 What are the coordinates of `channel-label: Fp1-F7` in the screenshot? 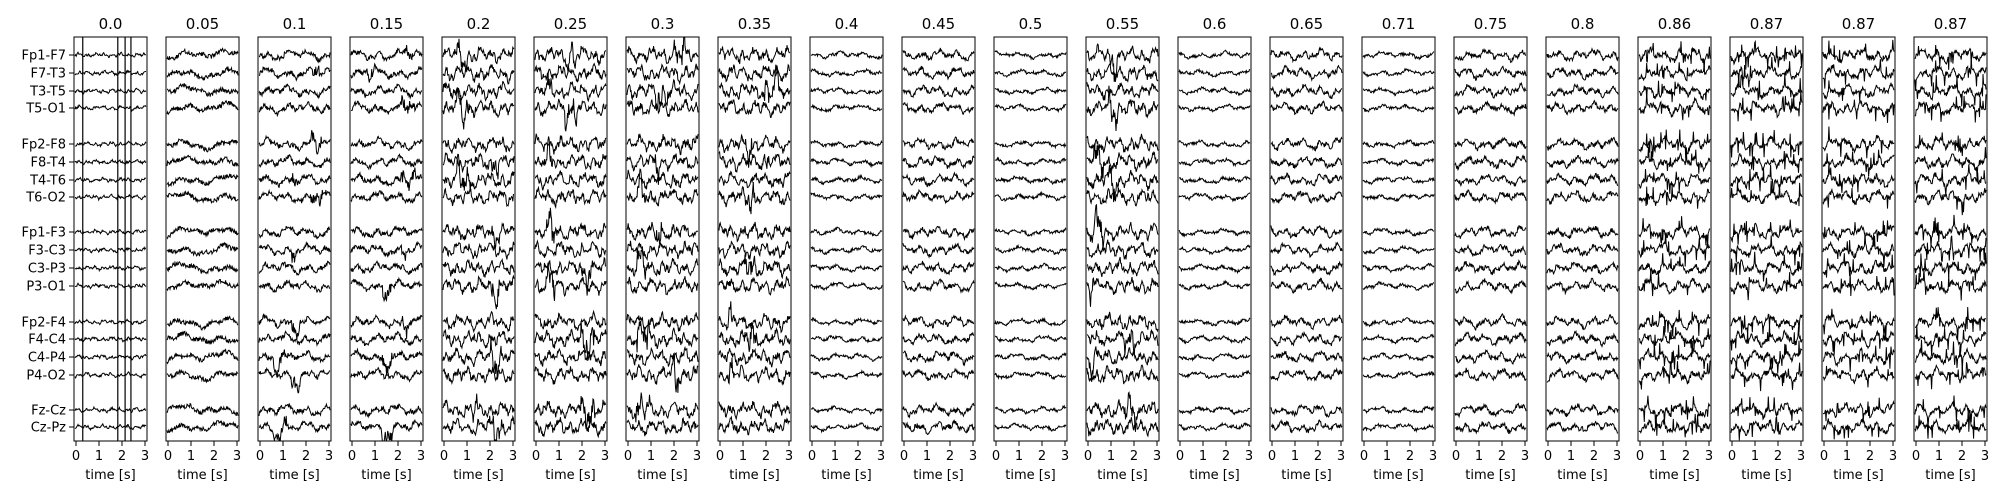 It's located at (44, 56).